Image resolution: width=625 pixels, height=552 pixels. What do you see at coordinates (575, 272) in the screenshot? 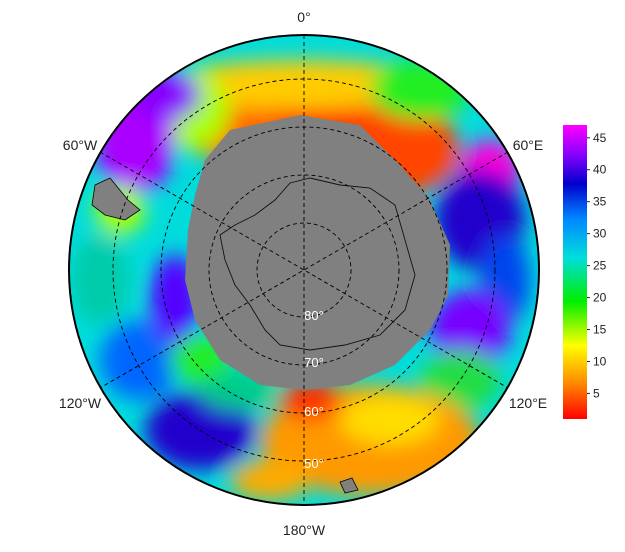
I see `colorbar-gradient` at bounding box center [575, 272].